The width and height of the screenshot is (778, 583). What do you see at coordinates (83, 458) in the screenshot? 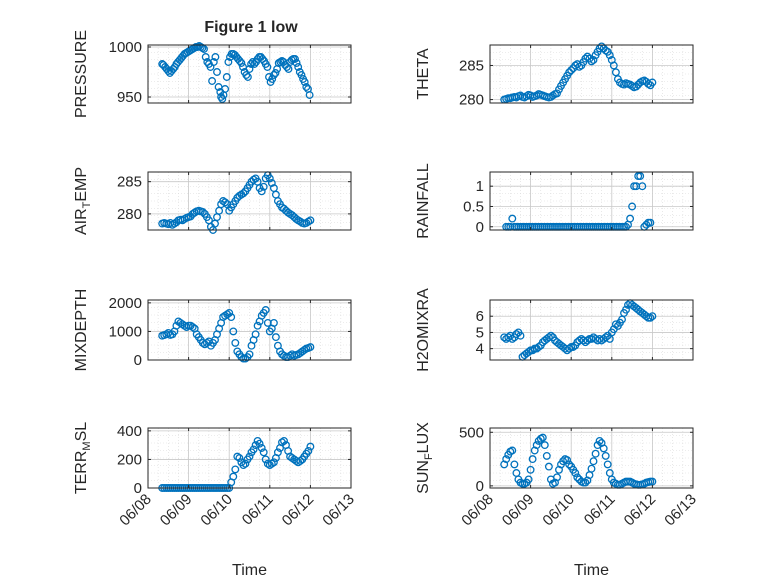
I see `y-axis-label: TERRMSL` at bounding box center [83, 458].